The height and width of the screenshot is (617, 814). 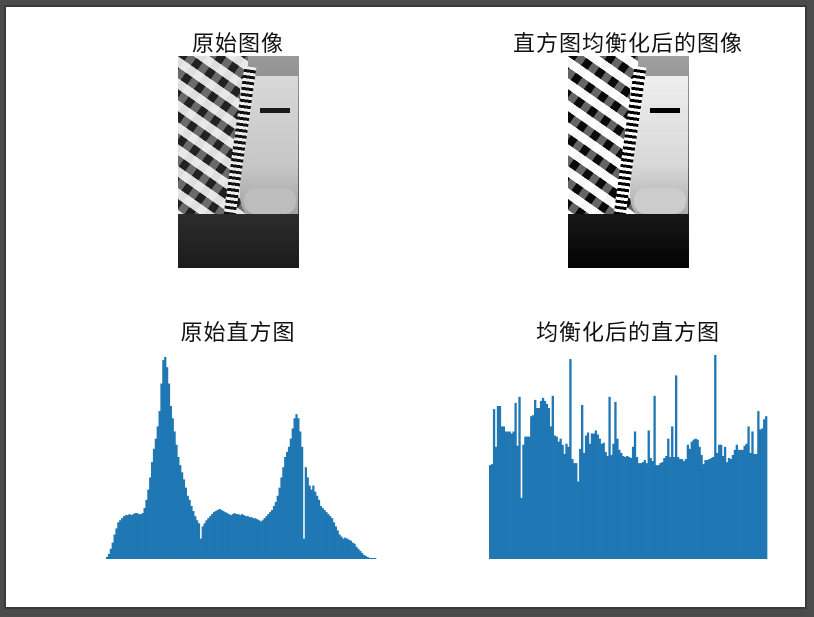 What do you see at coordinates (628, 162) in the screenshot?
I see `equalized-image` at bounding box center [628, 162].